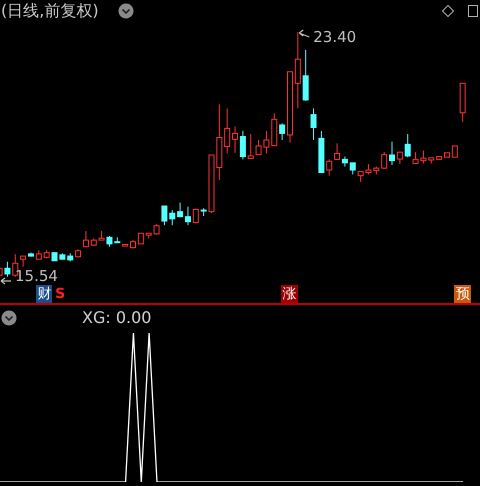 This screenshot has height=486, width=480. What do you see at coordinates (60, 294) in the screenshot?
I see `text: S` at bounding box center [60, 294].